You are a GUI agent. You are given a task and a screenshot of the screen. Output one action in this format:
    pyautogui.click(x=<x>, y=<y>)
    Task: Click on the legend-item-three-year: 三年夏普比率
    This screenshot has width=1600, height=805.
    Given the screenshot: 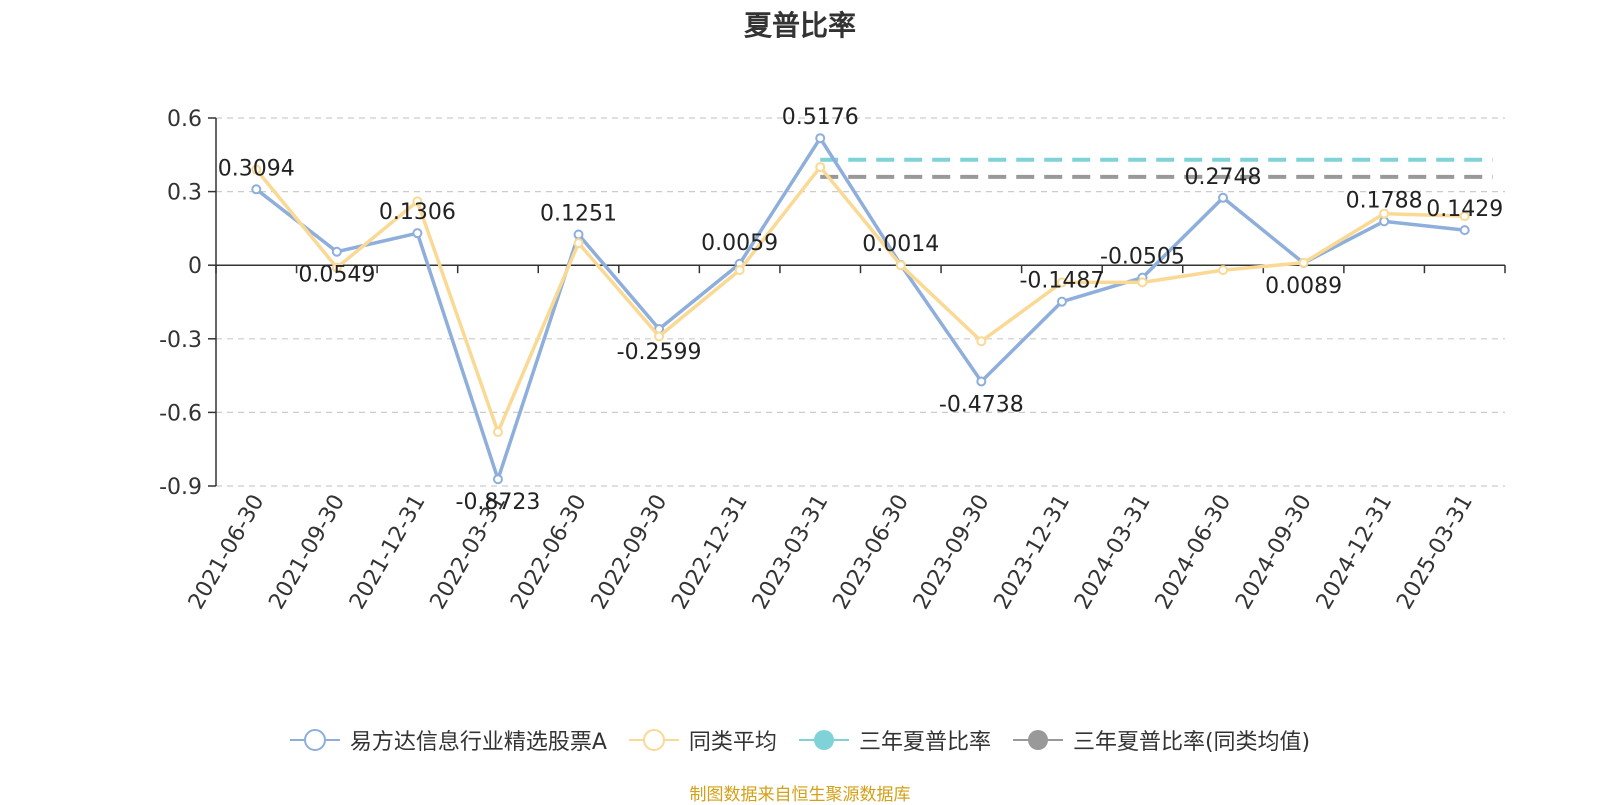 What is the action you would take?
    pyautogui.click(x=894, y=740)
    